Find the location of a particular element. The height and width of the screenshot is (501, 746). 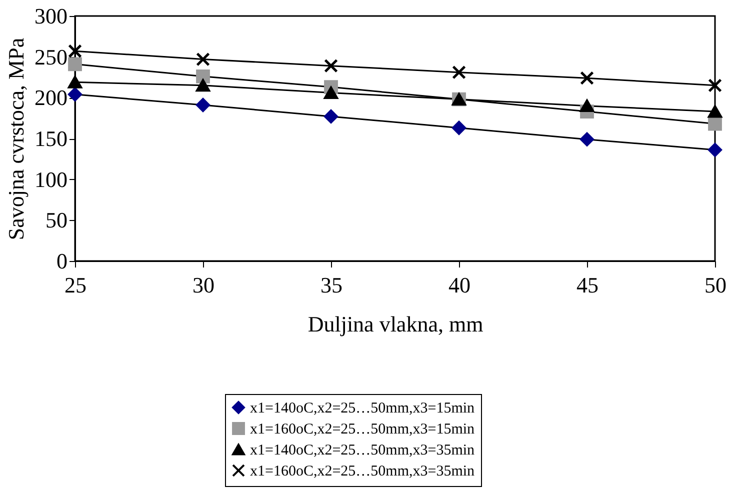

y-axis-title: Savojna cvrstoca, MPa is located at coordinates (16, 139).